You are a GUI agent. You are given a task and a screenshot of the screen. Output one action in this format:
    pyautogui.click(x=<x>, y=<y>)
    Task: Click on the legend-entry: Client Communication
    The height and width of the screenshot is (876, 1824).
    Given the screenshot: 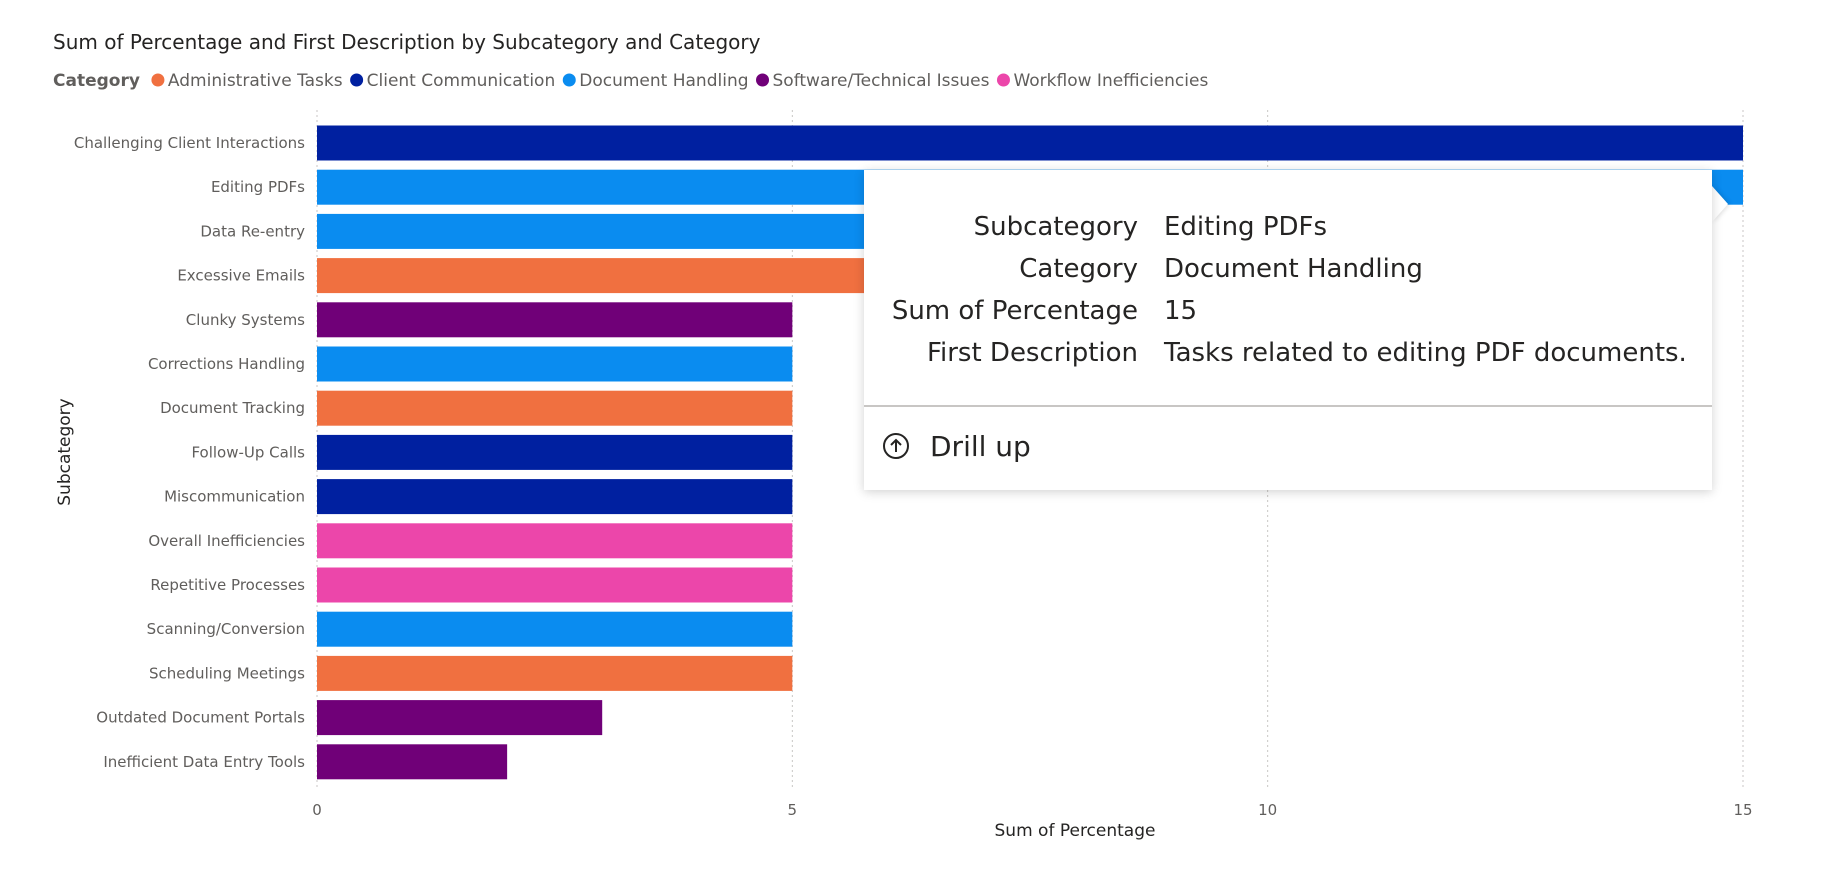 What is the action you would take?
    pyautogui.click(x=461, y=81)
    